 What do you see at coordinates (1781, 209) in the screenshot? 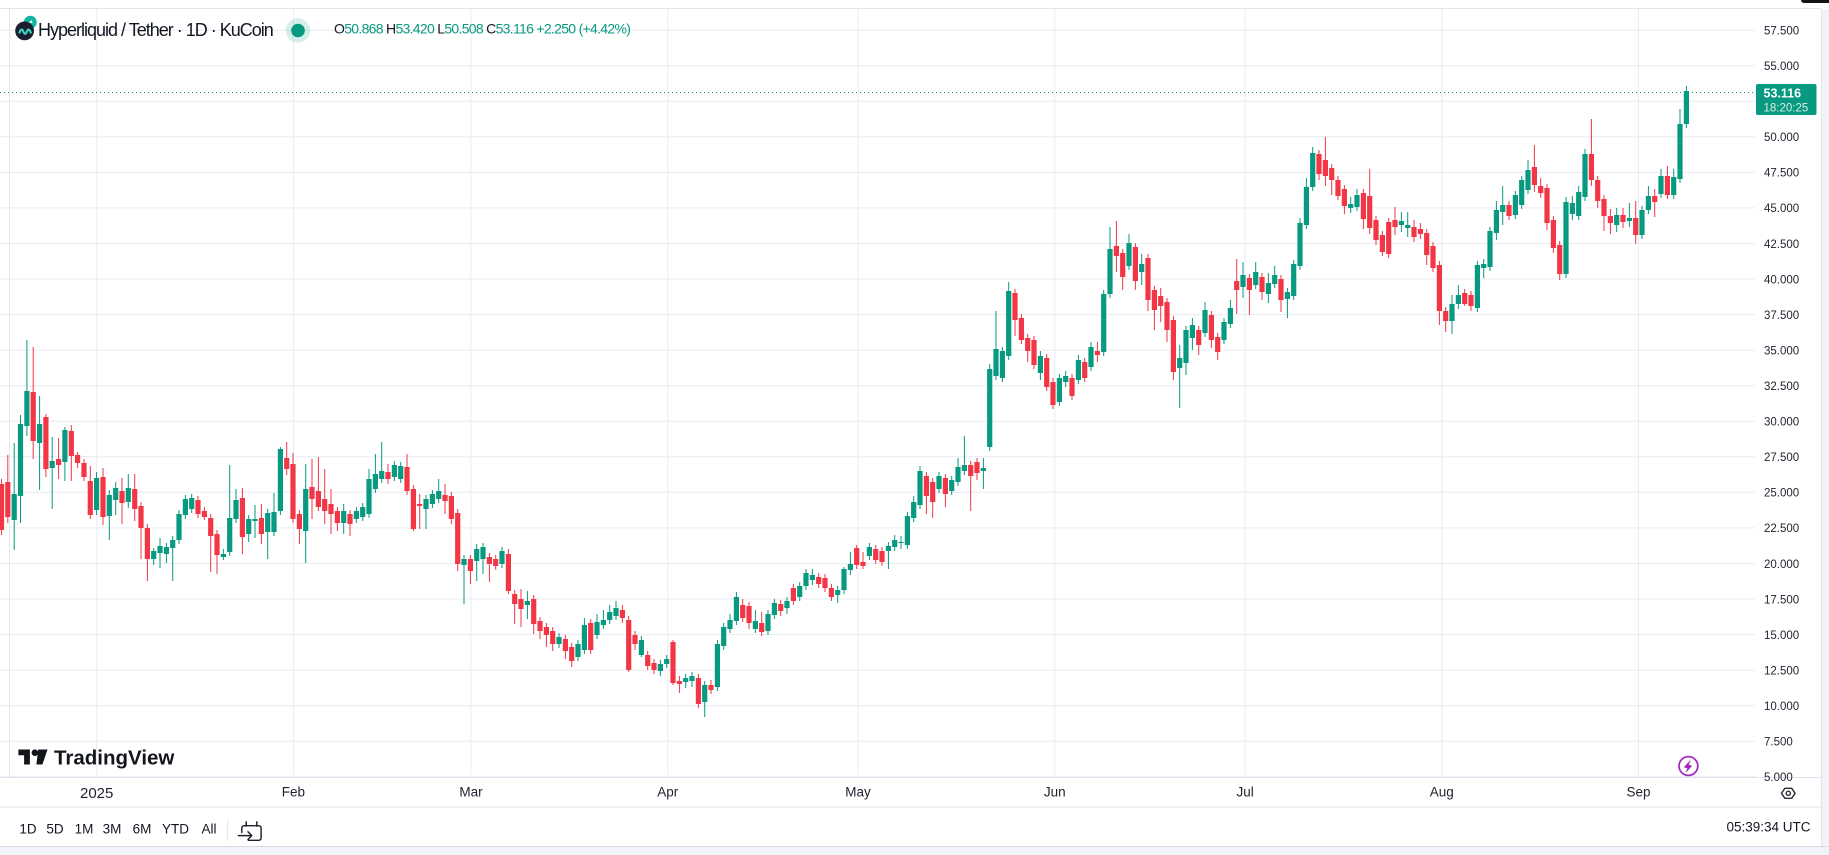
I see `svg-text: 45.000` at bounding box center [1781, 209].